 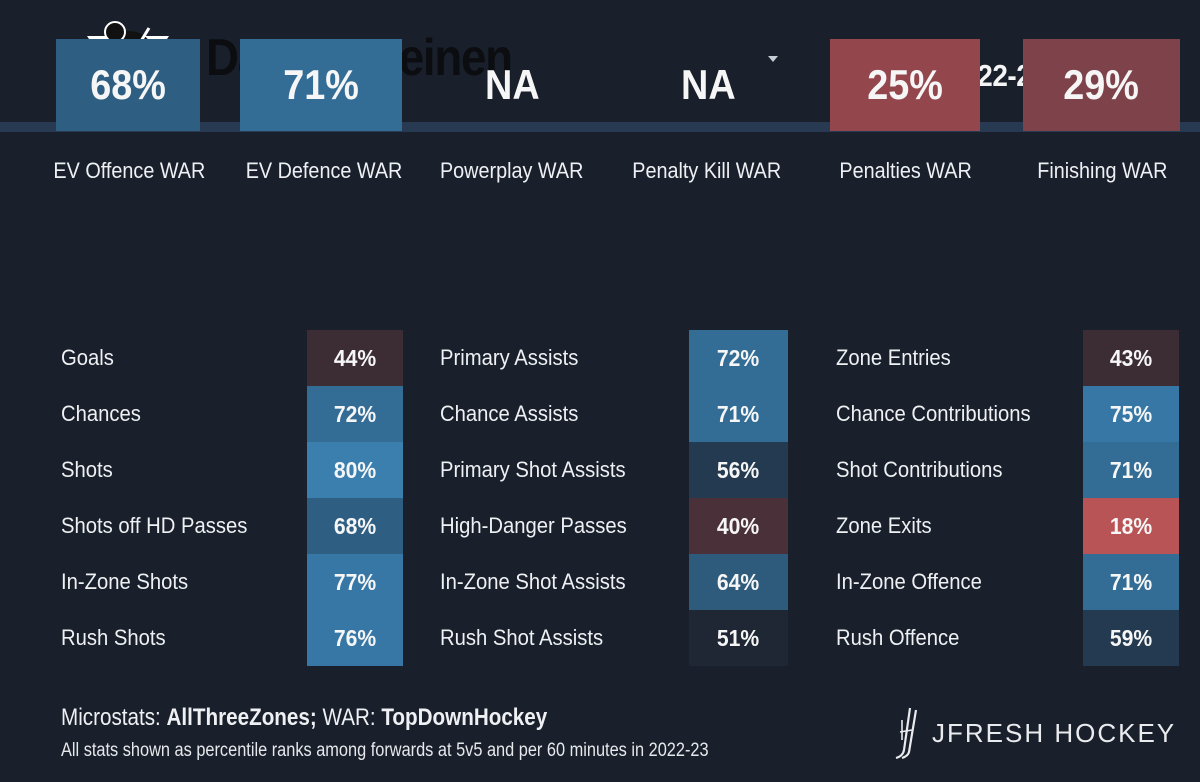 I want to click on stat-value-cell: 64%, so click(x=738, y=582).